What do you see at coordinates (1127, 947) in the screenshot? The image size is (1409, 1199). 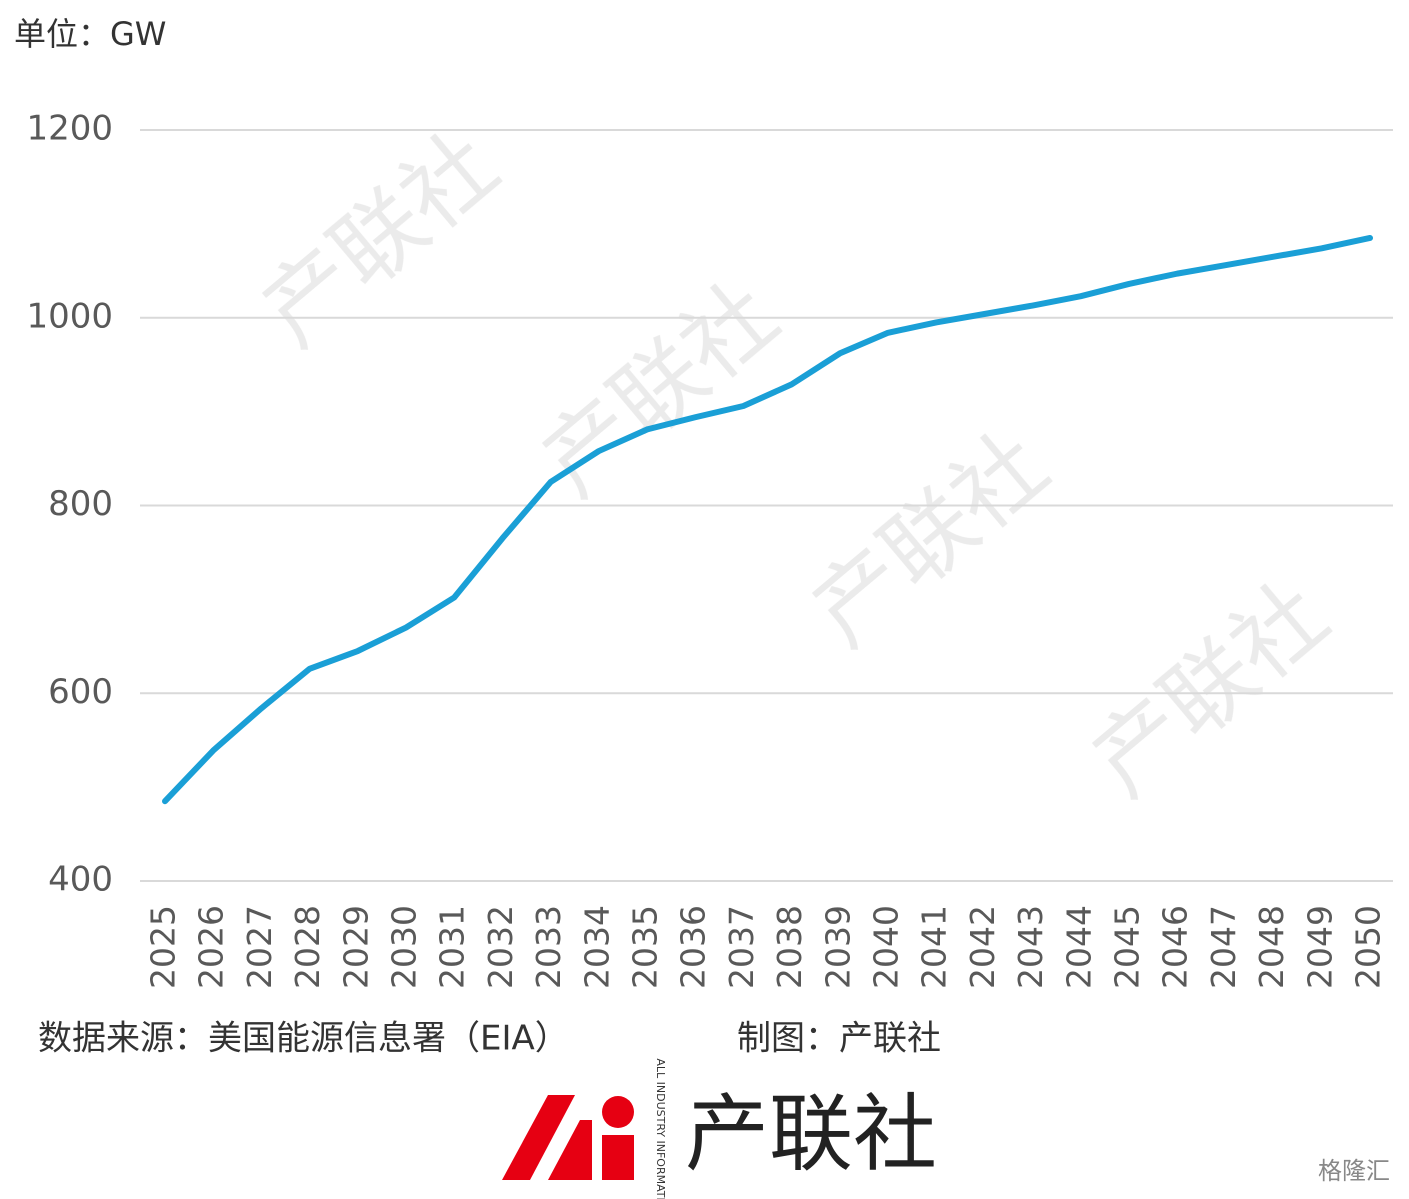 I see `x-tick-label: 2045` at bounding box center [1127, 947].